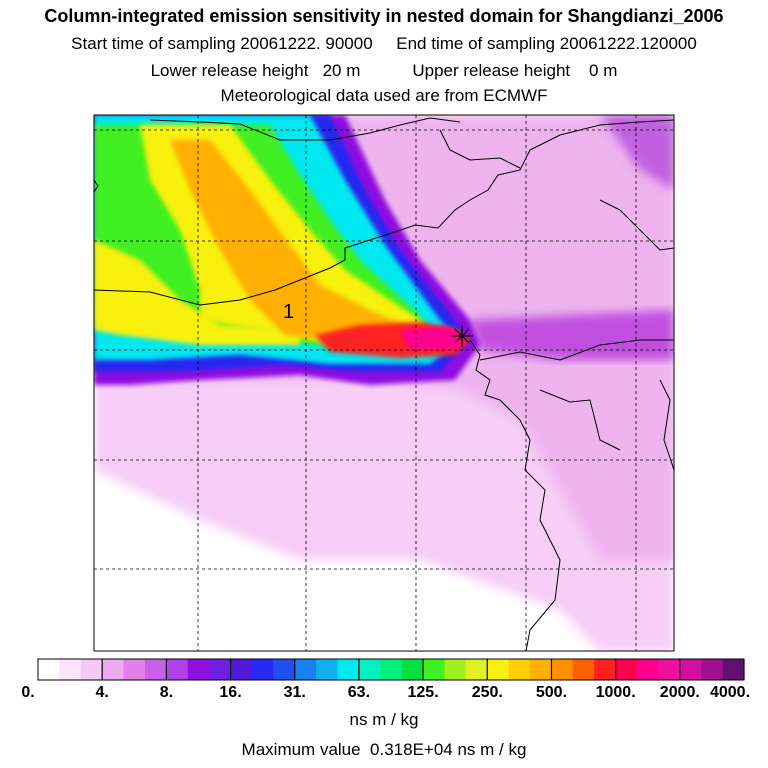 This screenshot has width=768, height=768. I want to click on colorbar-tick-label: 16., so click(230, 692).